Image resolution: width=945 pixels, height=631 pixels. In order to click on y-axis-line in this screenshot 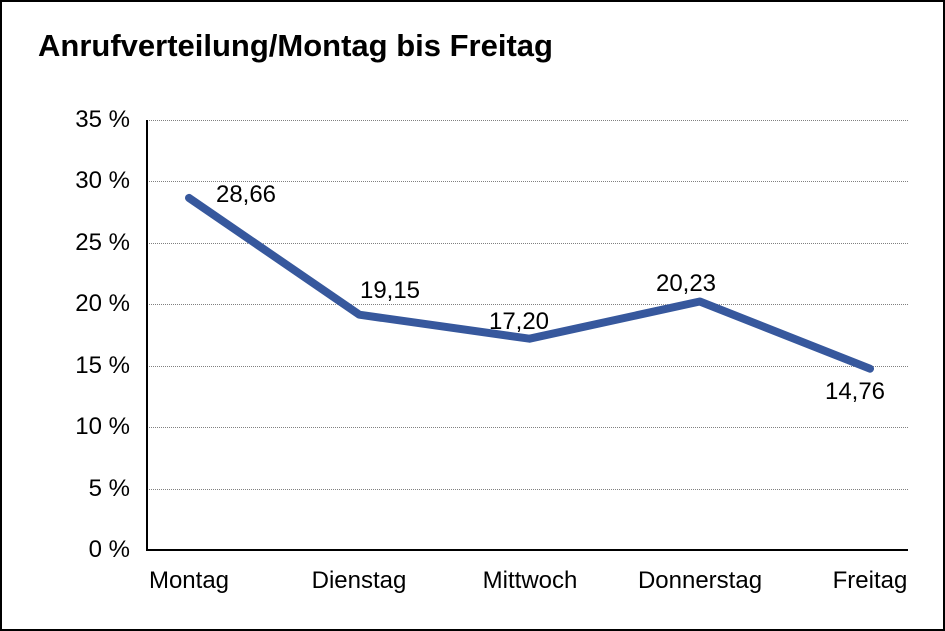, I will do `click(147, 335)`.